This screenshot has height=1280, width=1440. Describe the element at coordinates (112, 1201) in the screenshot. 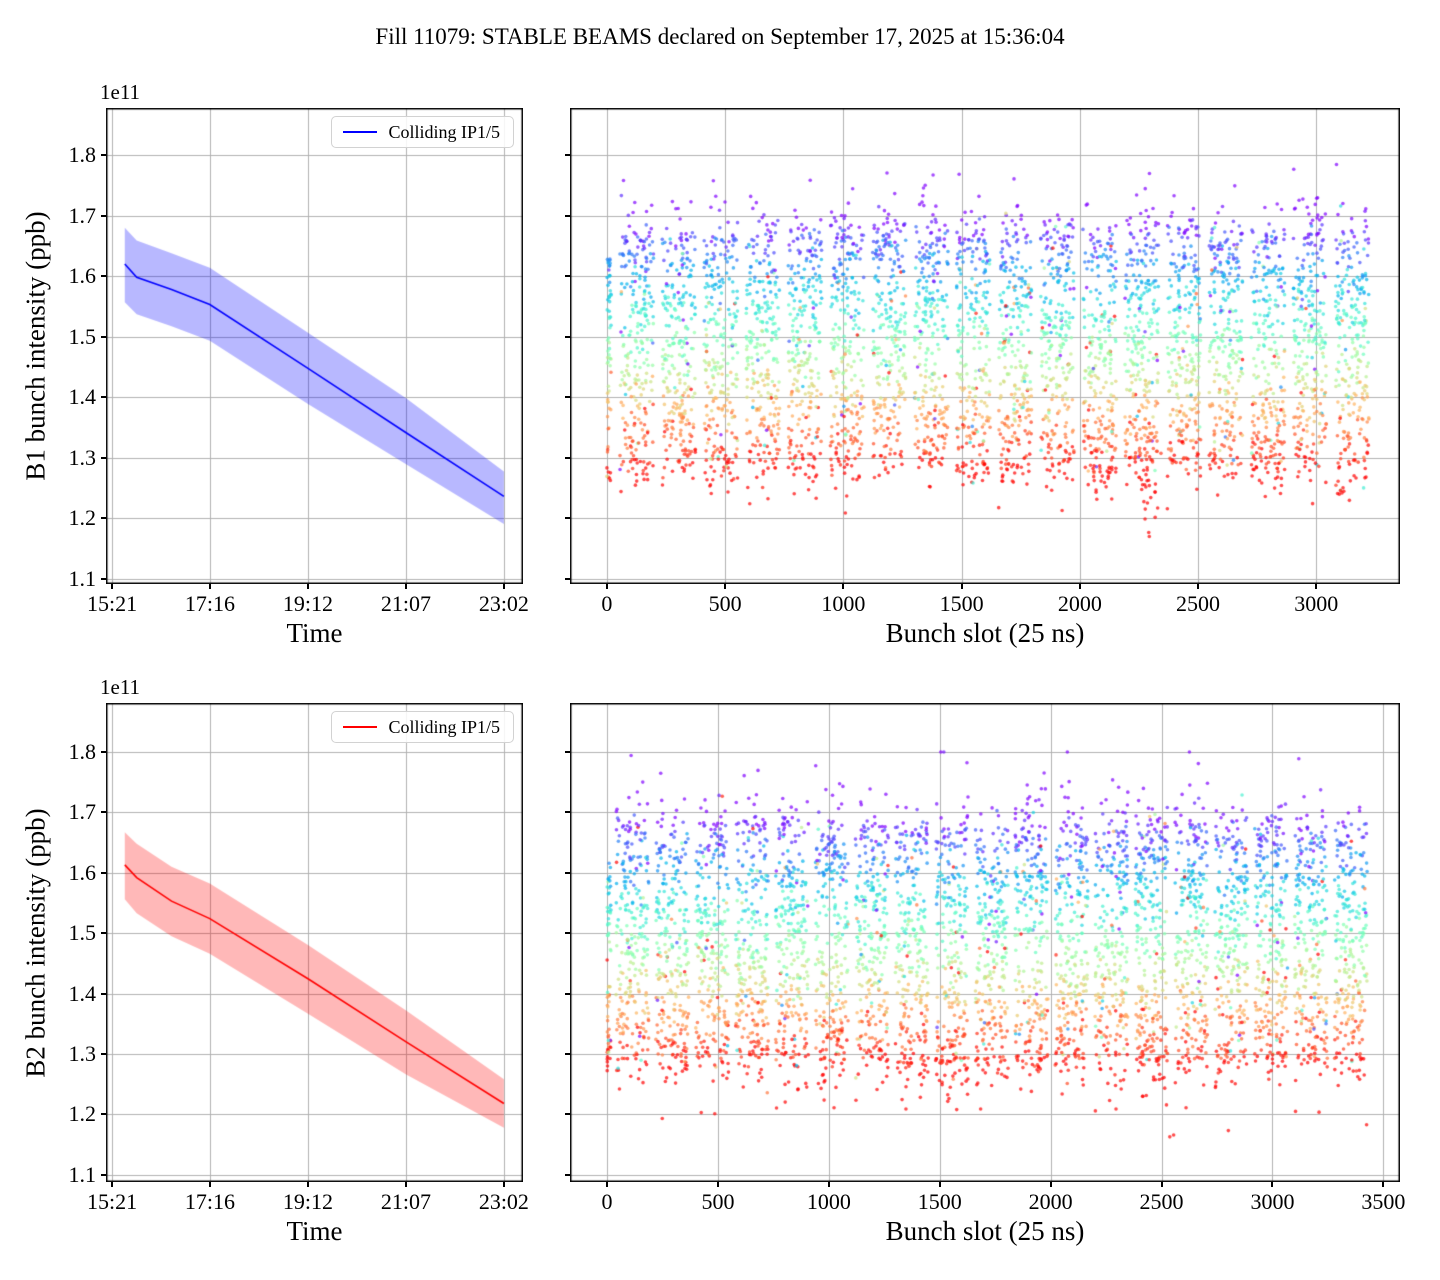

I see `x-tick-label: 15:21` at that location.